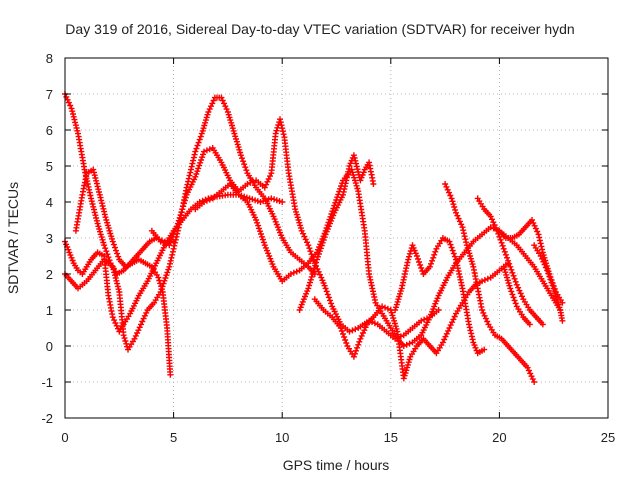  What do you see at coordinates (49, 310) in the screenshot?
I see `y-tick-label: 1` at bounding box center [49, 310].